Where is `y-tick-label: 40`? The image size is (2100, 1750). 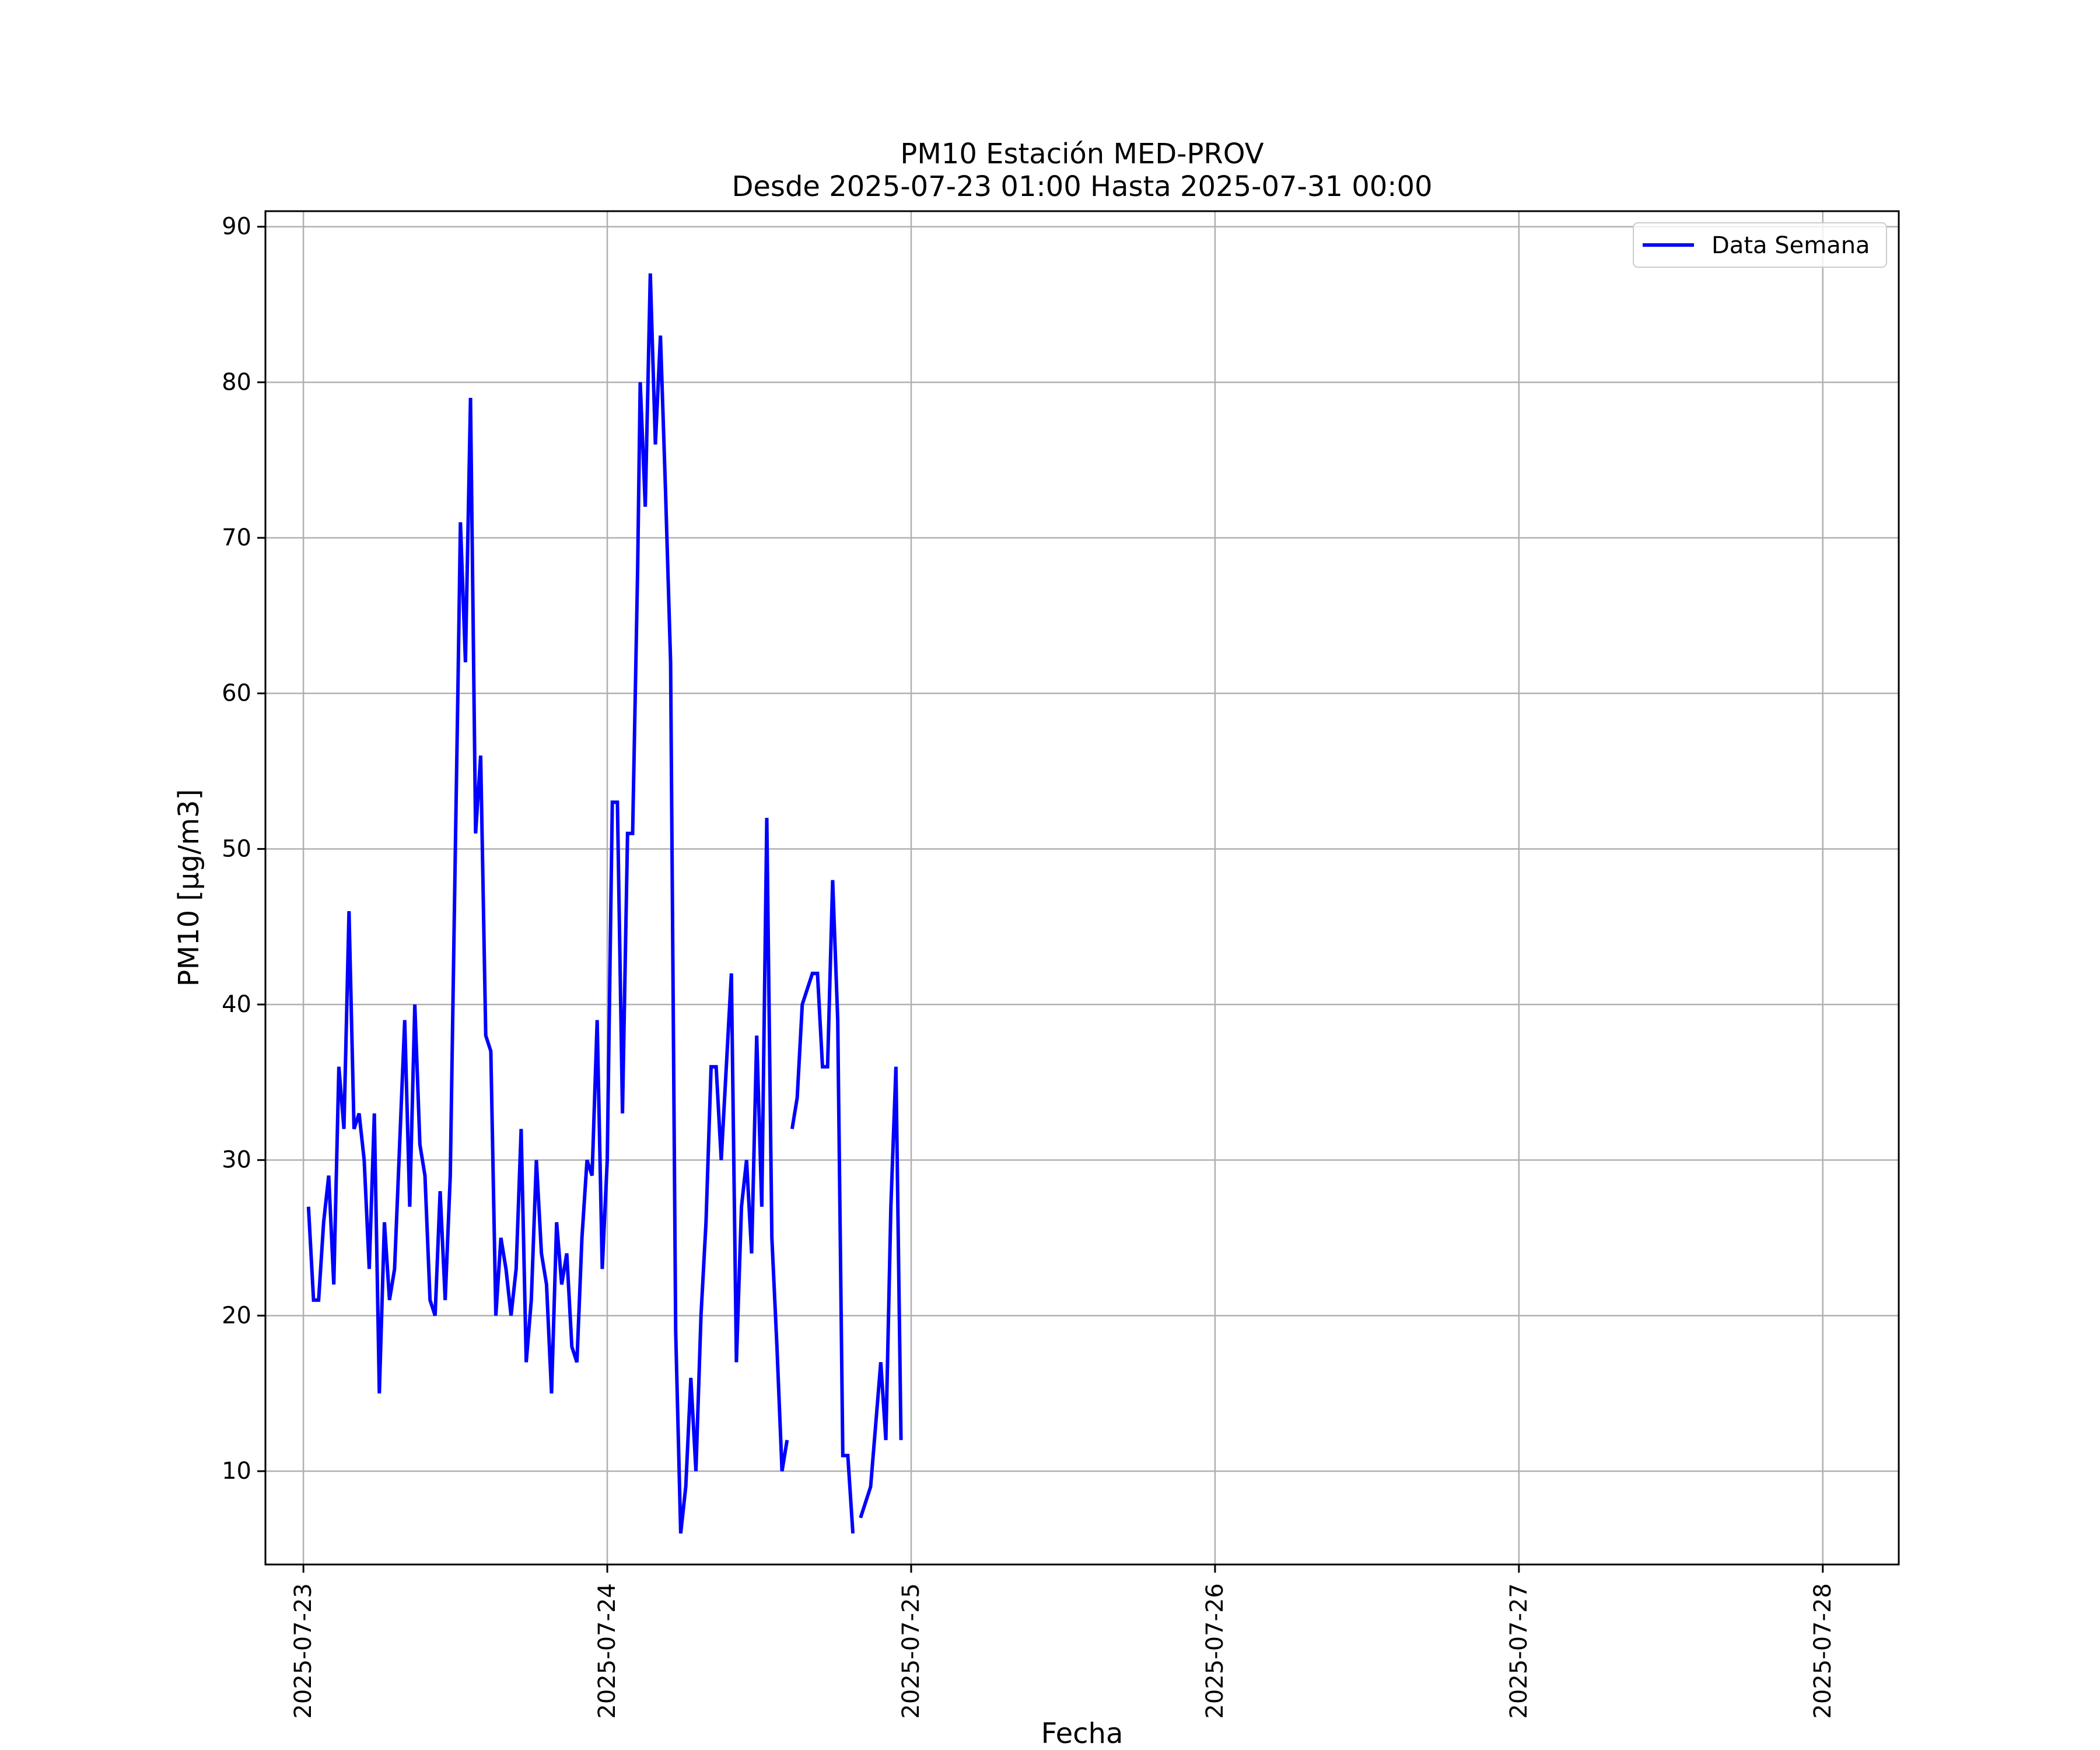
y-tick-label: 40 is located at coordinates (236, 1005).